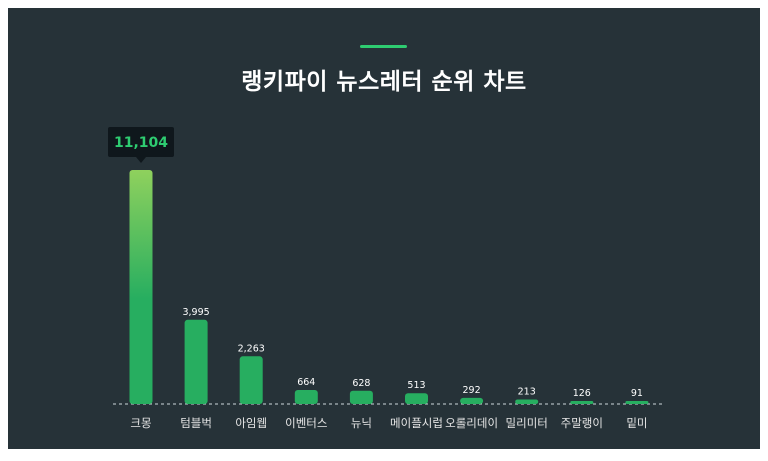 The image size is (768, 461). I want to click on bar-밑미, so click(637, 402).